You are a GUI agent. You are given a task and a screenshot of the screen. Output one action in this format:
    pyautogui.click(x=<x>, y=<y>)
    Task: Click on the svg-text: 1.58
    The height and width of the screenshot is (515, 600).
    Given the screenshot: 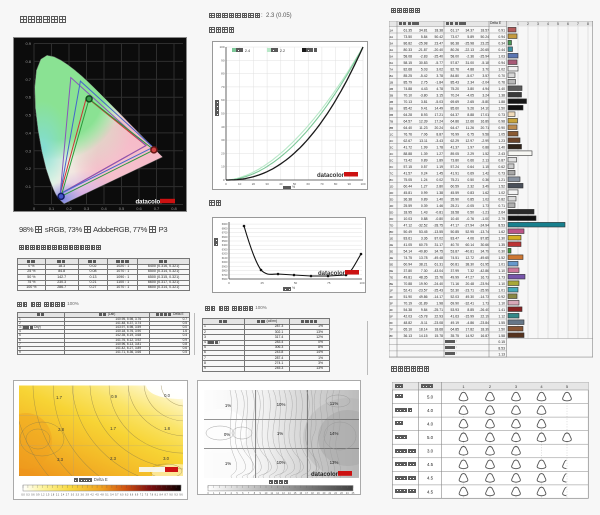 What is the action you would take?
    pyautogui.click(x=501, y=336)
    